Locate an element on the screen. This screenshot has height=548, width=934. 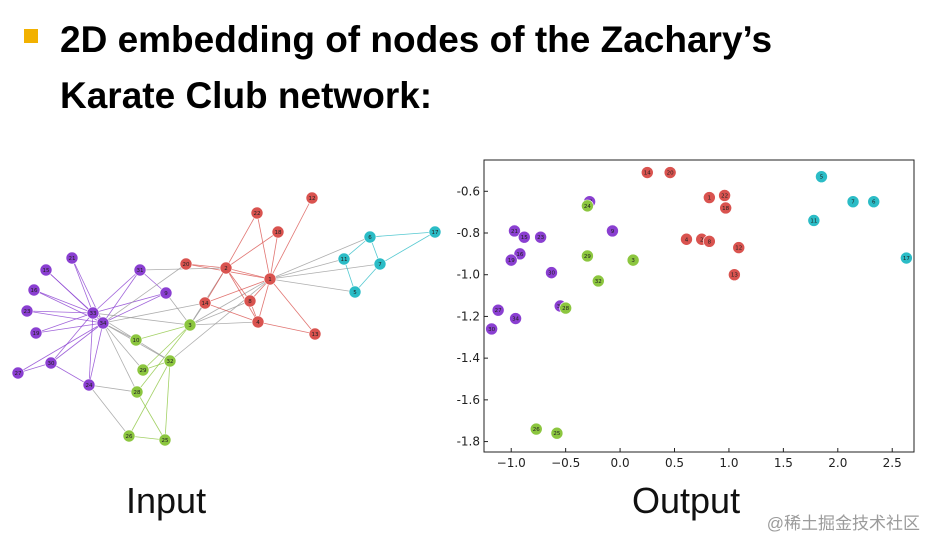
network-node-label: 25 is located at coordinates (165, 441).